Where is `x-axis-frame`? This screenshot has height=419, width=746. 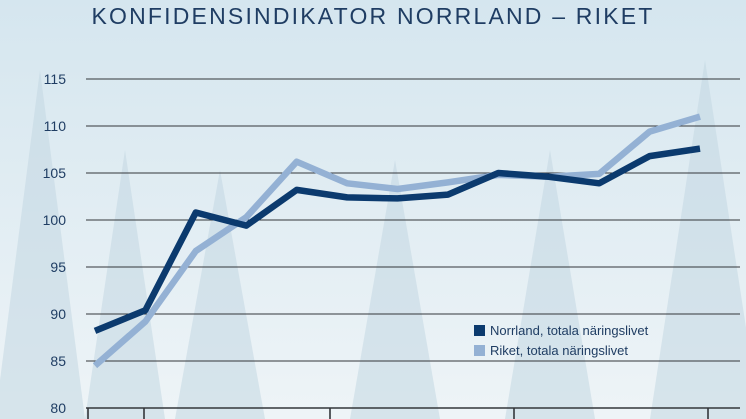
x-axis-frame is located at coordinates (413, 413).